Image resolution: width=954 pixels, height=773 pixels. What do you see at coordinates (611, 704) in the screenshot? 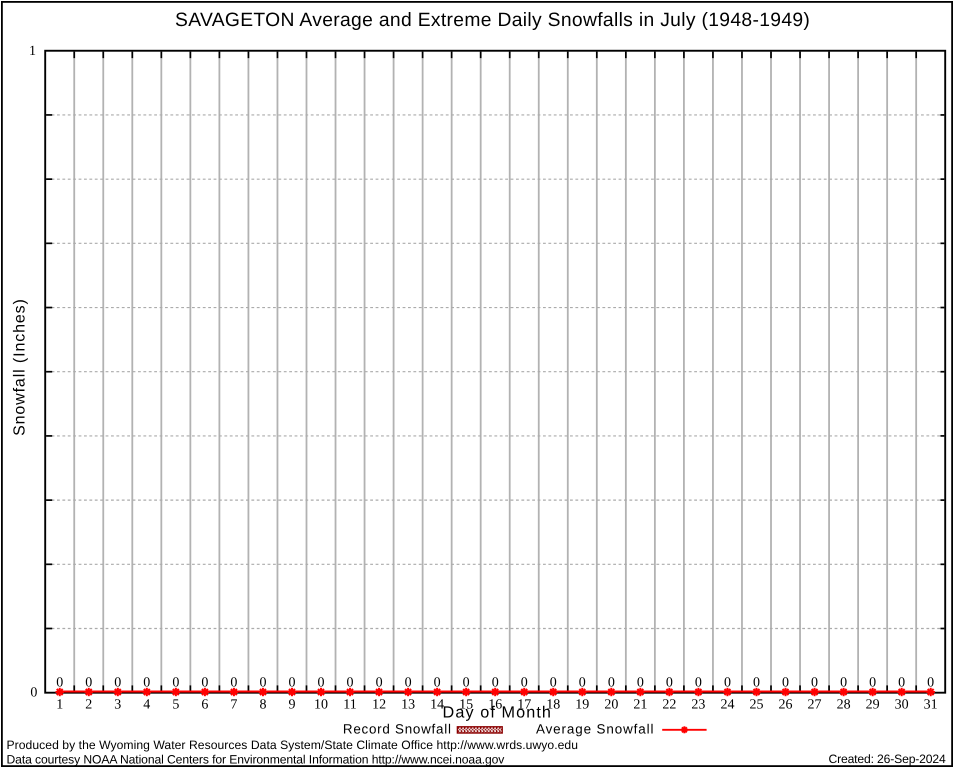
I see `svg-text: 20` at bounding box center [611, 704].